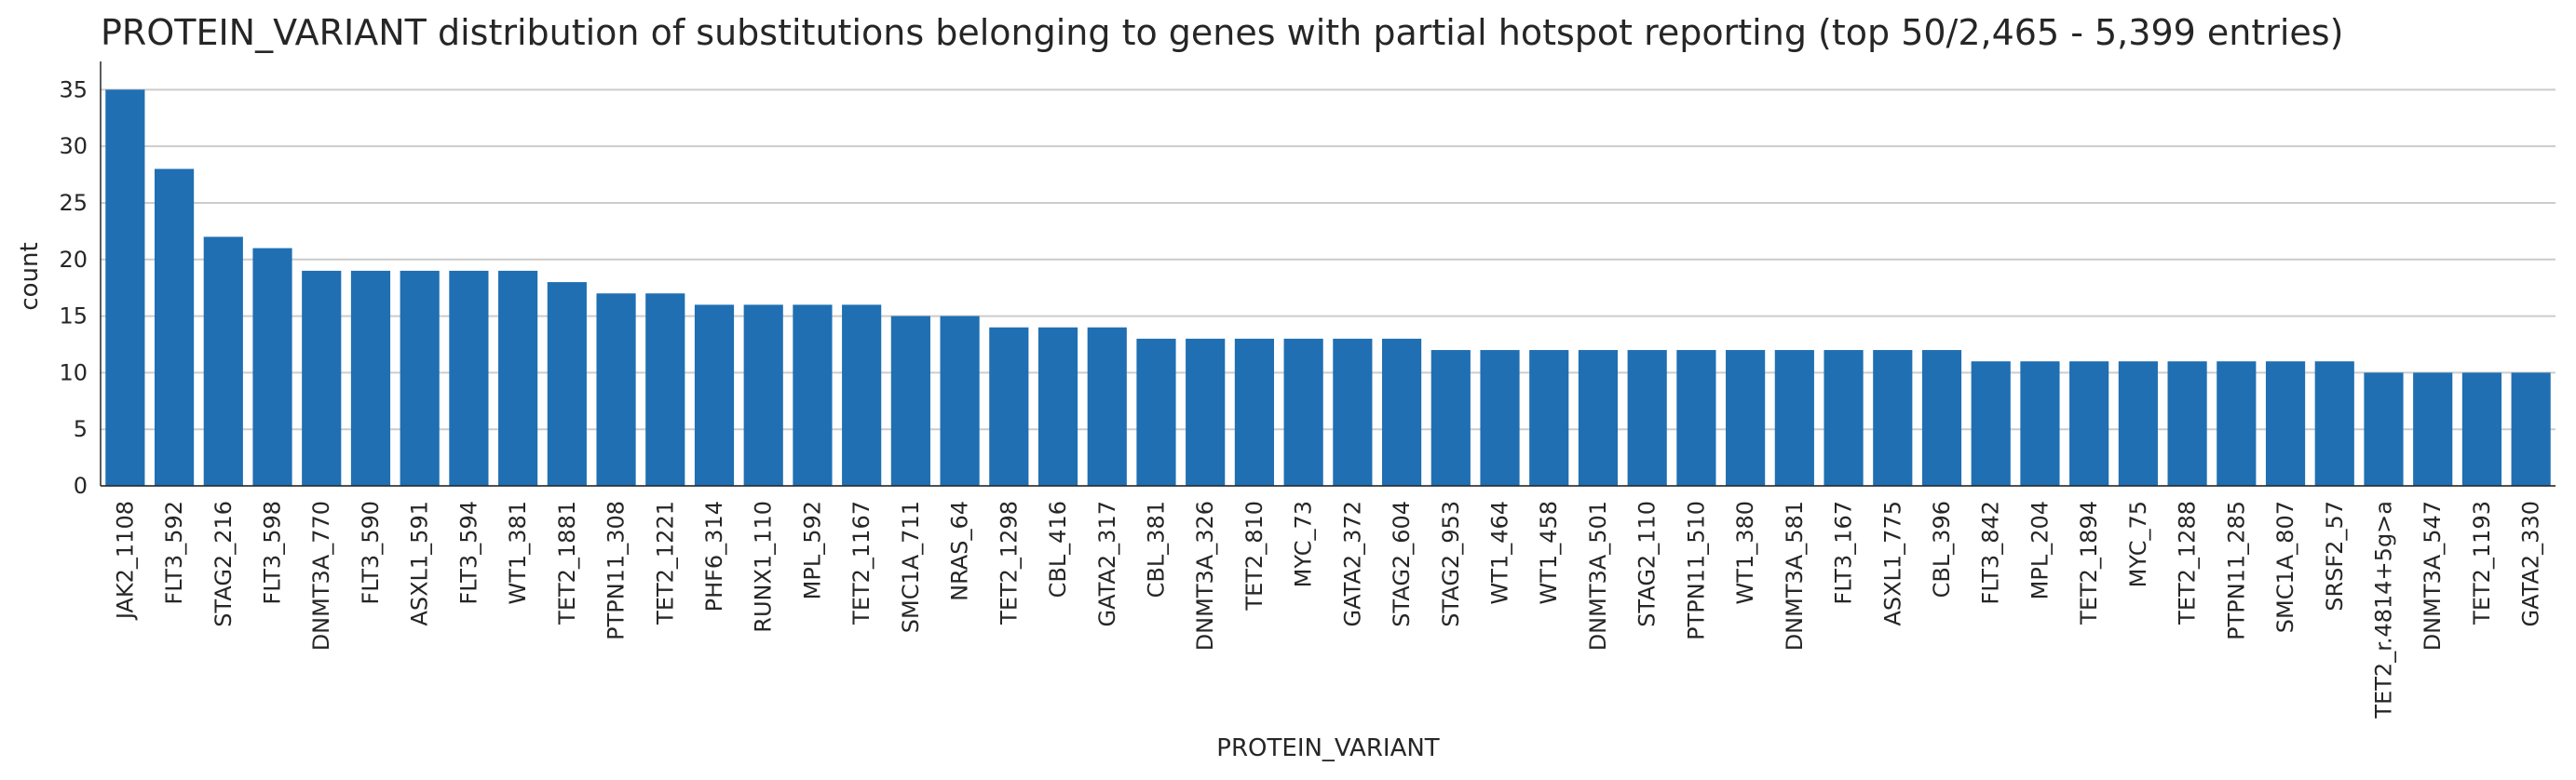  I want to click on x-tick-label: DNMT3A_326, so click(1205, 576).